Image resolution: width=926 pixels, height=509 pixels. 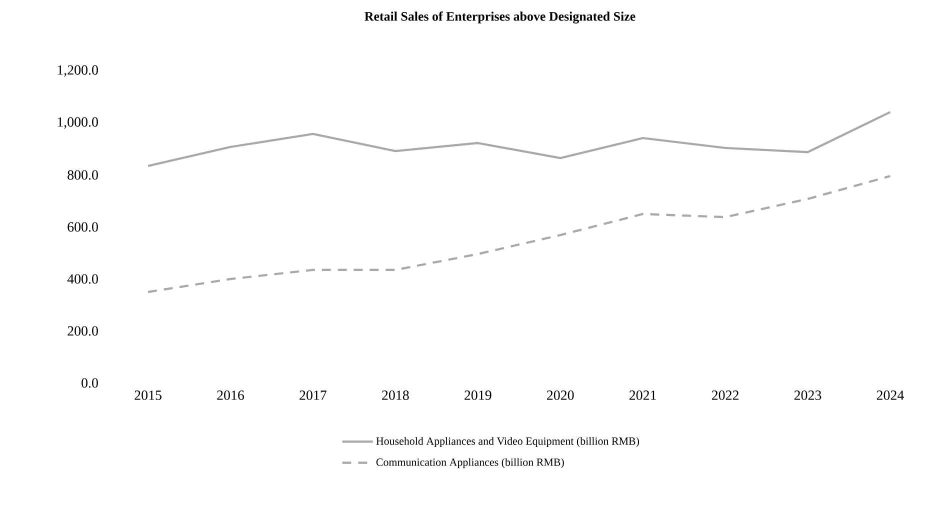 I want to click on y-tick-label: 800.0, so click(x=83, y=175).